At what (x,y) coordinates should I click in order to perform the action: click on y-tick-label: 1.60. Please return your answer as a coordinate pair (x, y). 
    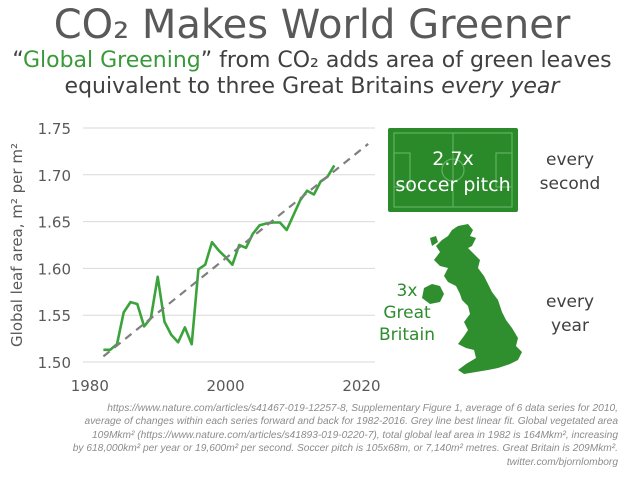
    Looking at the image, I should click on (54, 269).